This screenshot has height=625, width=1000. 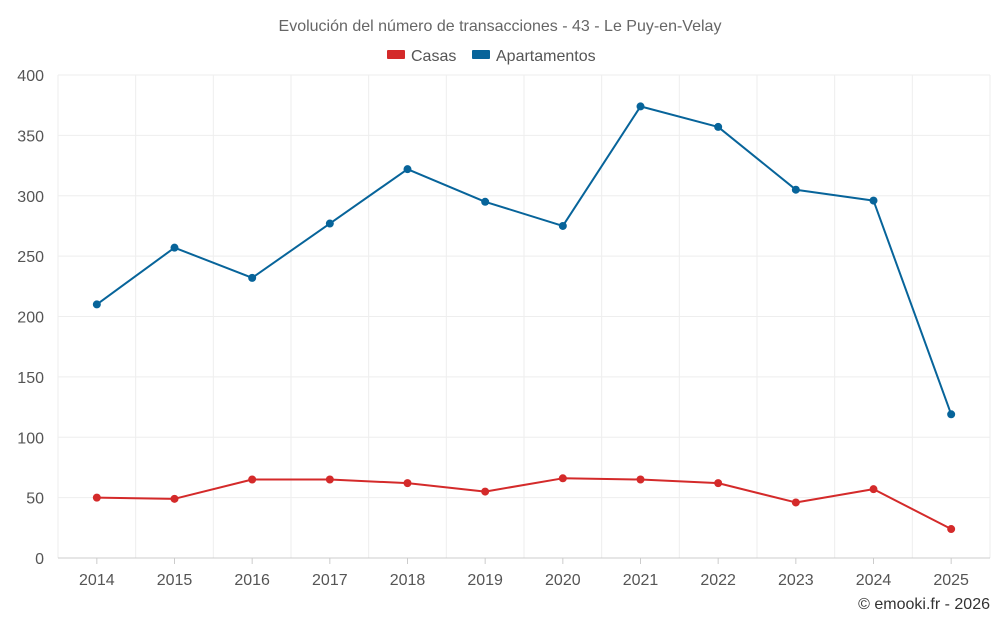 I want to click on x-tick-label: 2020, so click(x=563, y=580).